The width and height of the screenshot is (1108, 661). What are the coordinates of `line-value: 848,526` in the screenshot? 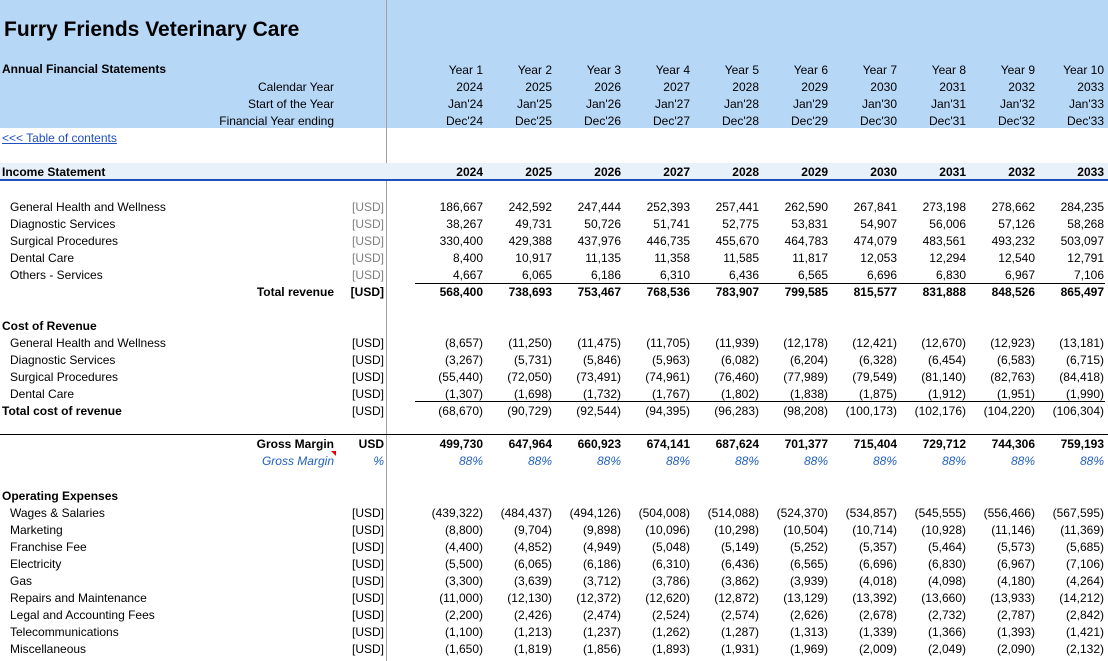 It's located at (1013, 292).